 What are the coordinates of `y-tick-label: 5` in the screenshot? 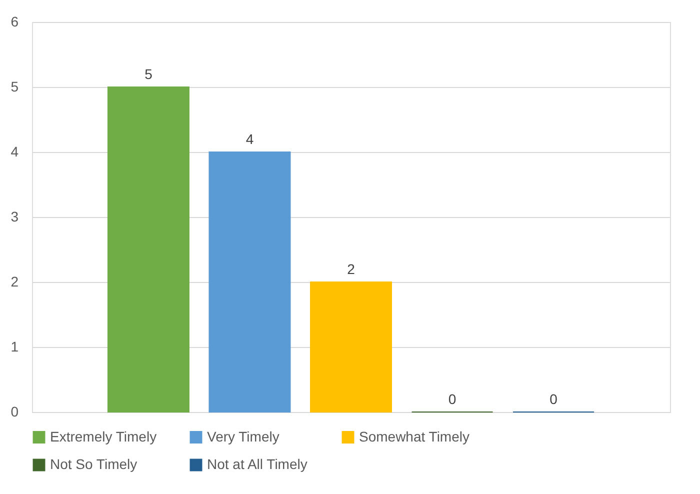 It's located at (14, 86).